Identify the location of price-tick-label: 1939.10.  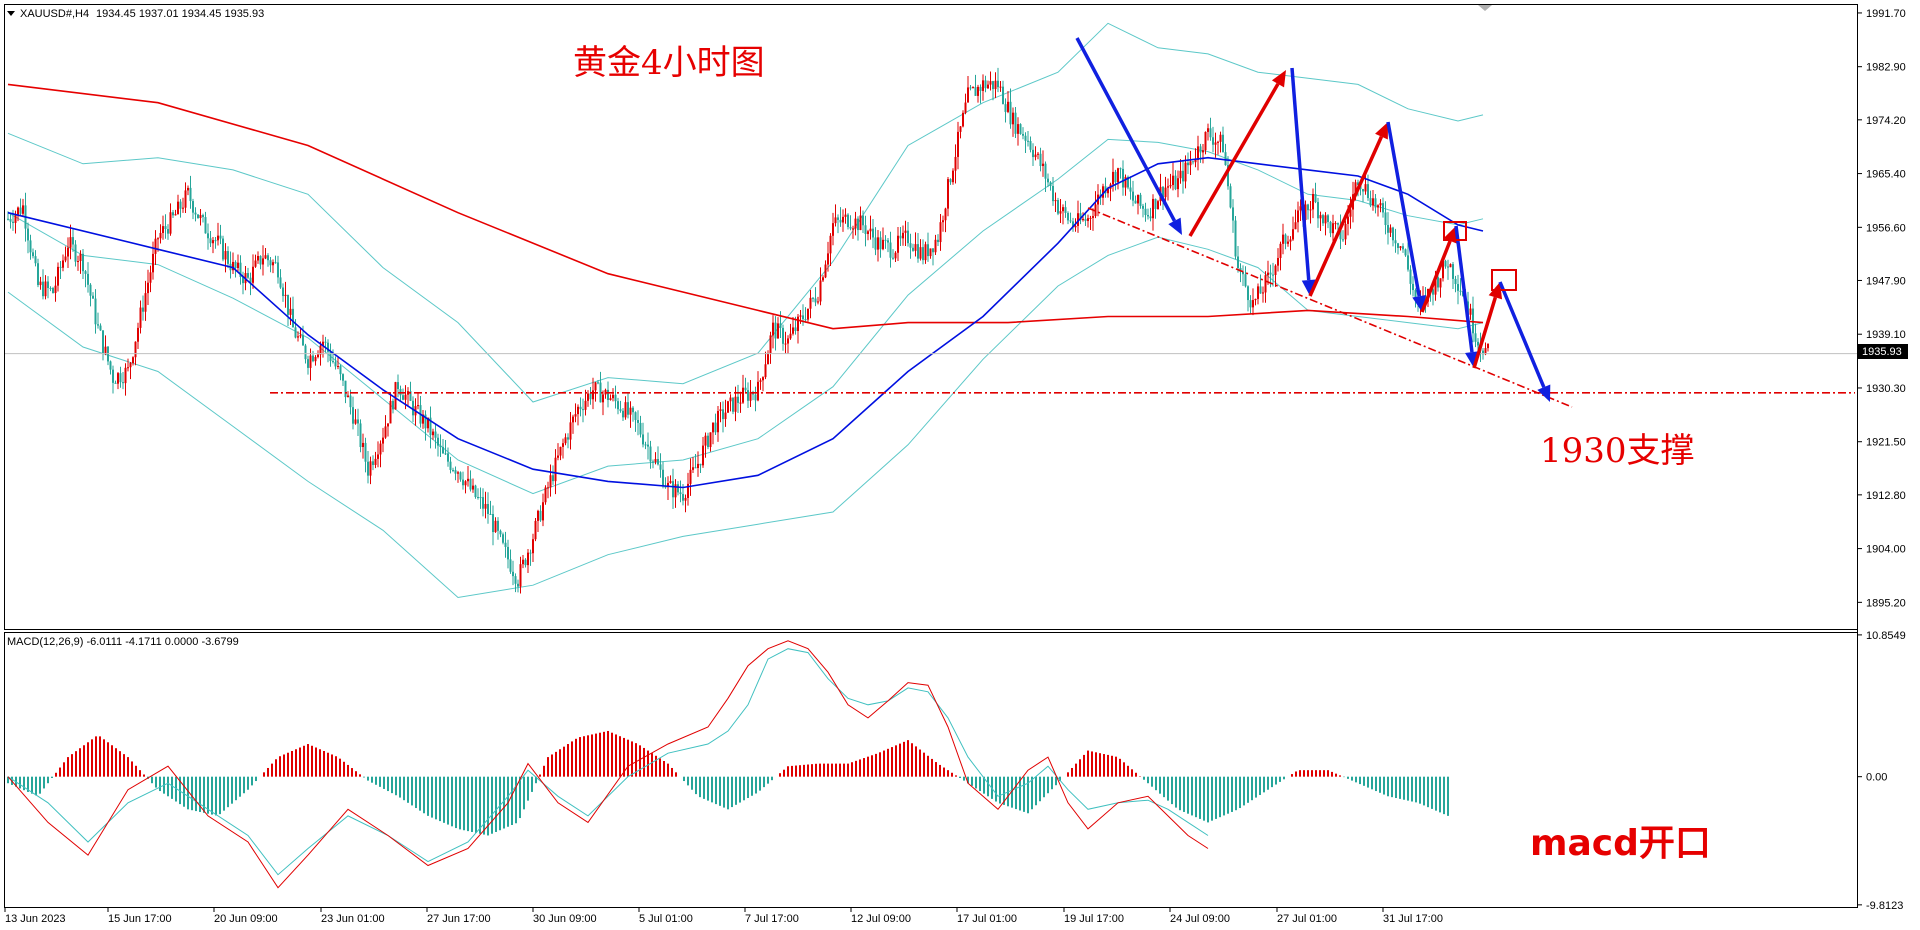
(1886, 335).